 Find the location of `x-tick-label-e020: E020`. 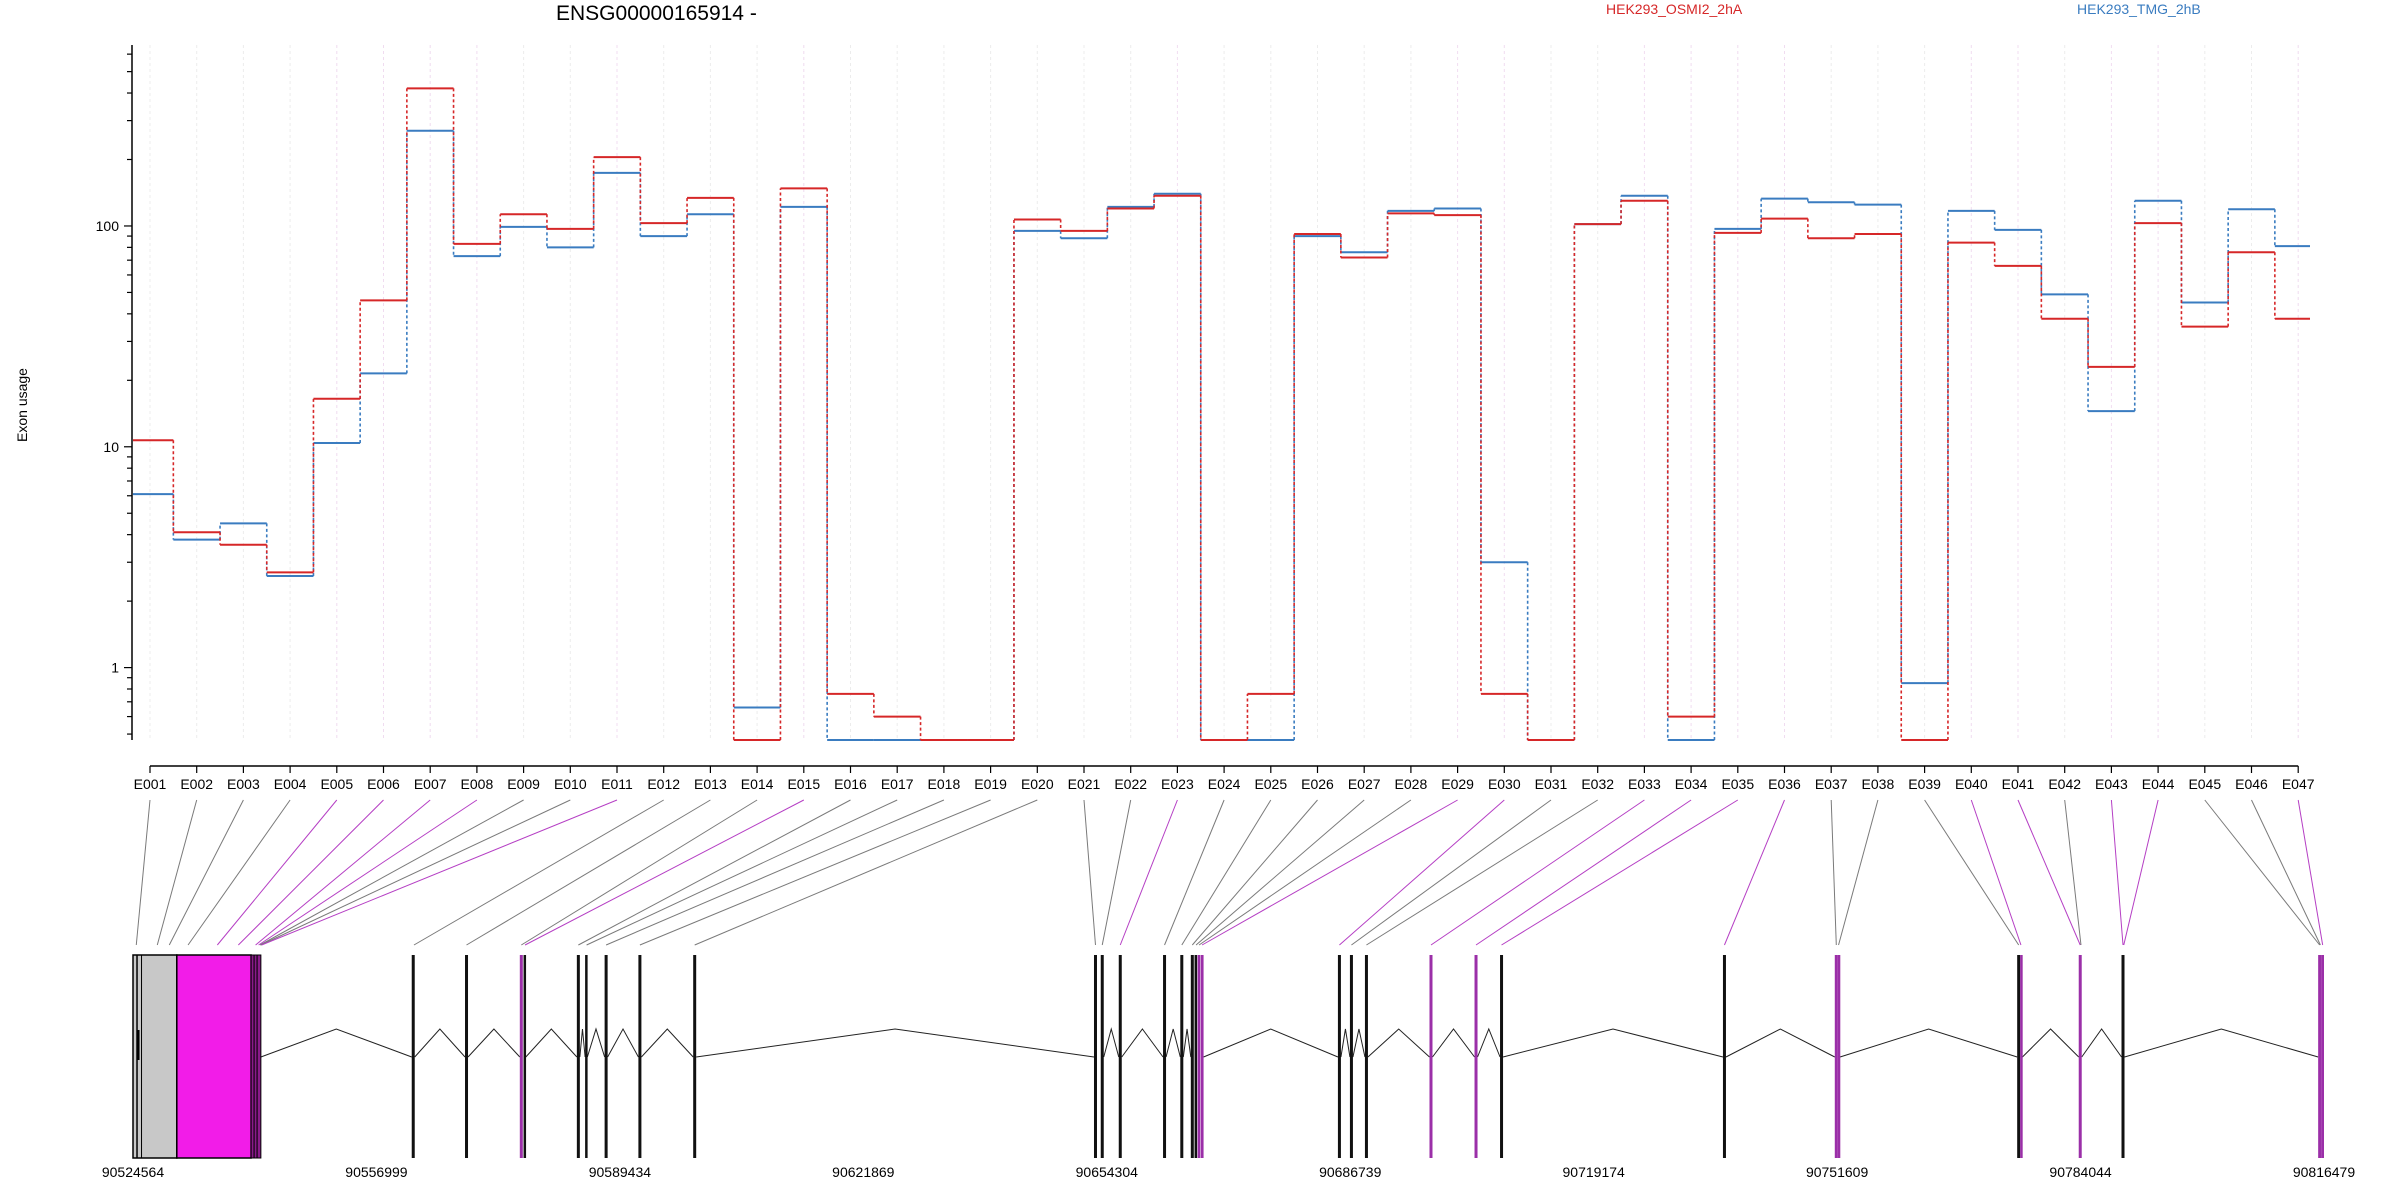

x-tick-label-e020: E020 is located at coordinates (1037, 784).